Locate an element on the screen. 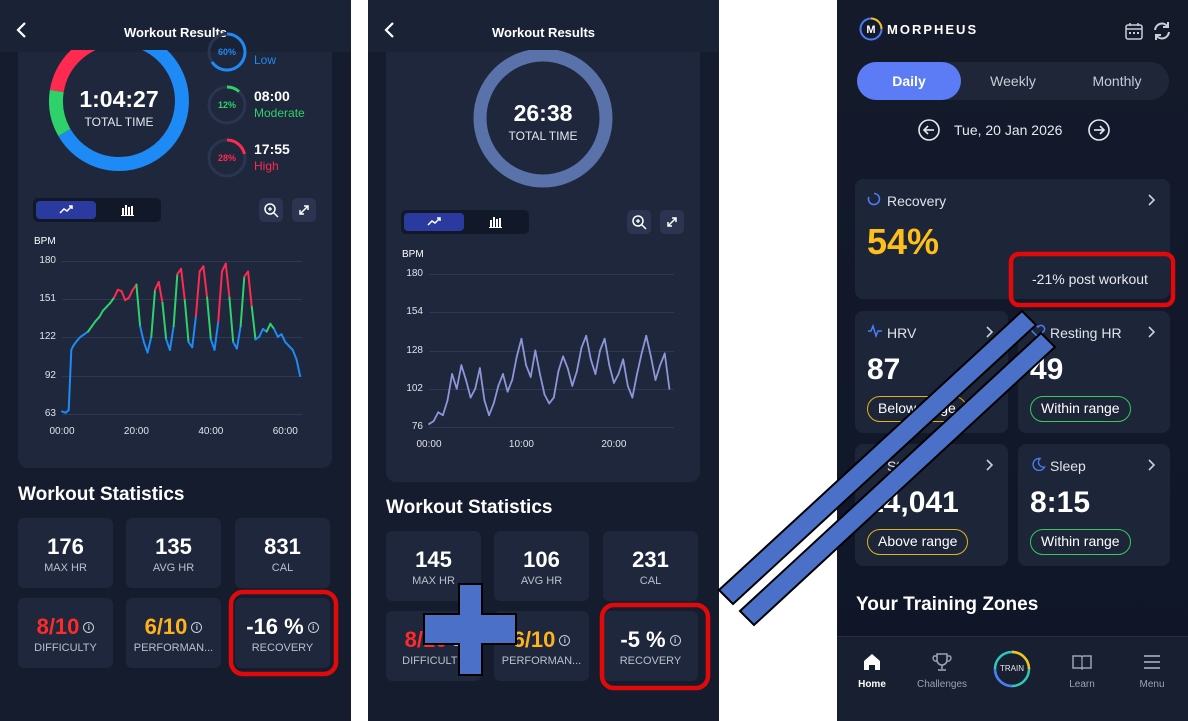 This screenshot has width=1188, height=721. recovery-note: -21% post workout is located at coordinates (1090, 279).